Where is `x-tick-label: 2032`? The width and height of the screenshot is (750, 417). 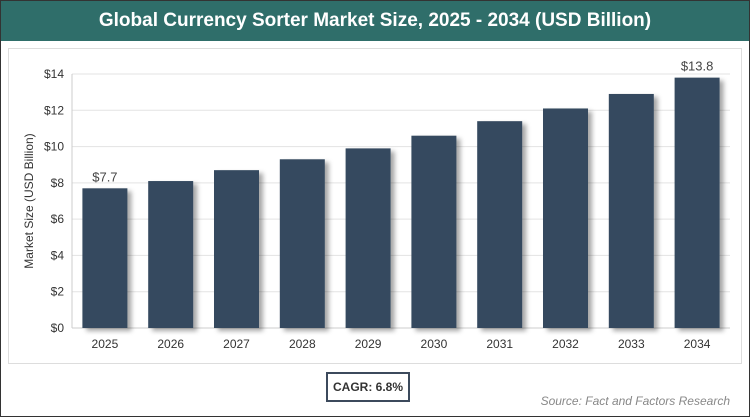
x-tick-label: 2032 is located at coordinates (565, 344).